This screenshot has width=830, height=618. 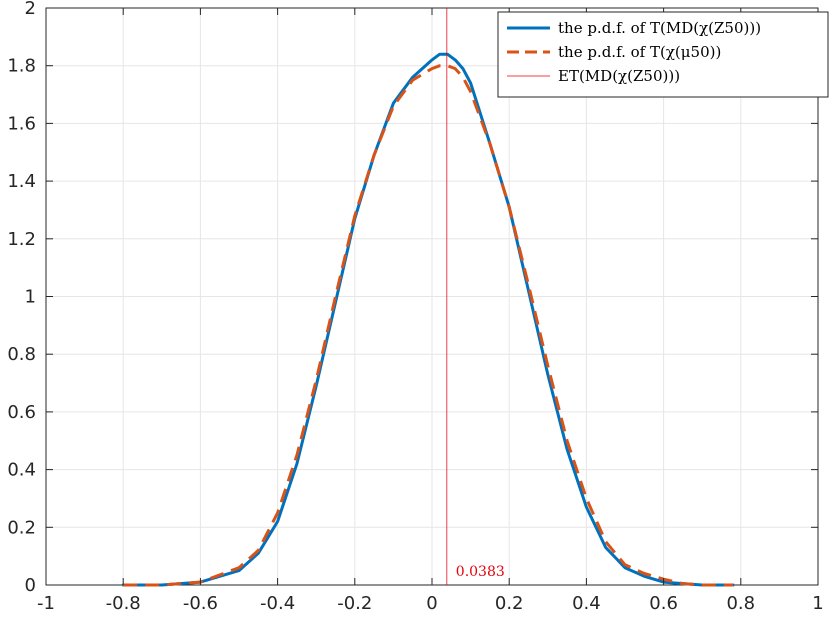 I want to click on y-tick-label: 1.2, so click(x=21, y=239).